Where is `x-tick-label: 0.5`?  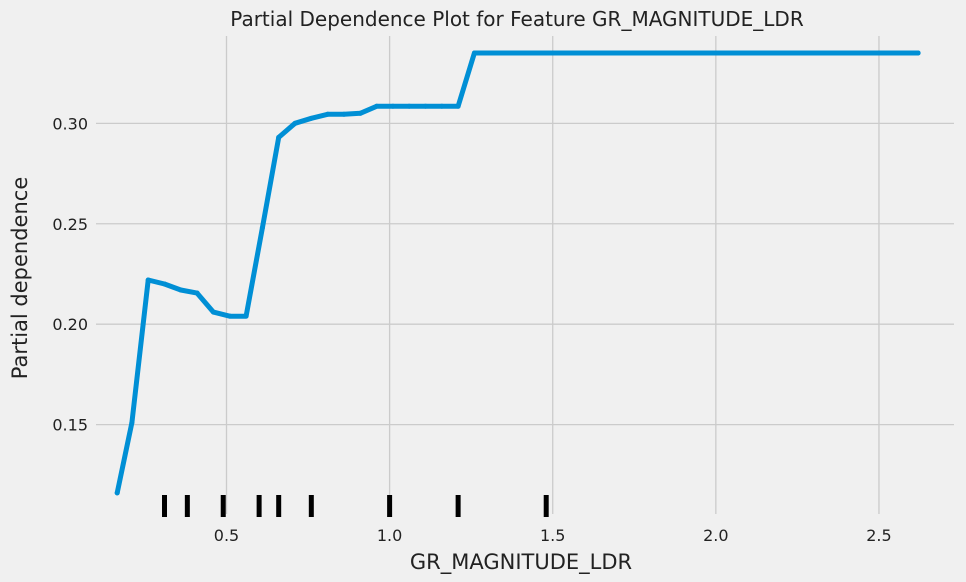 x-tick-label: 0.5 is located at coordinates (226, 535).